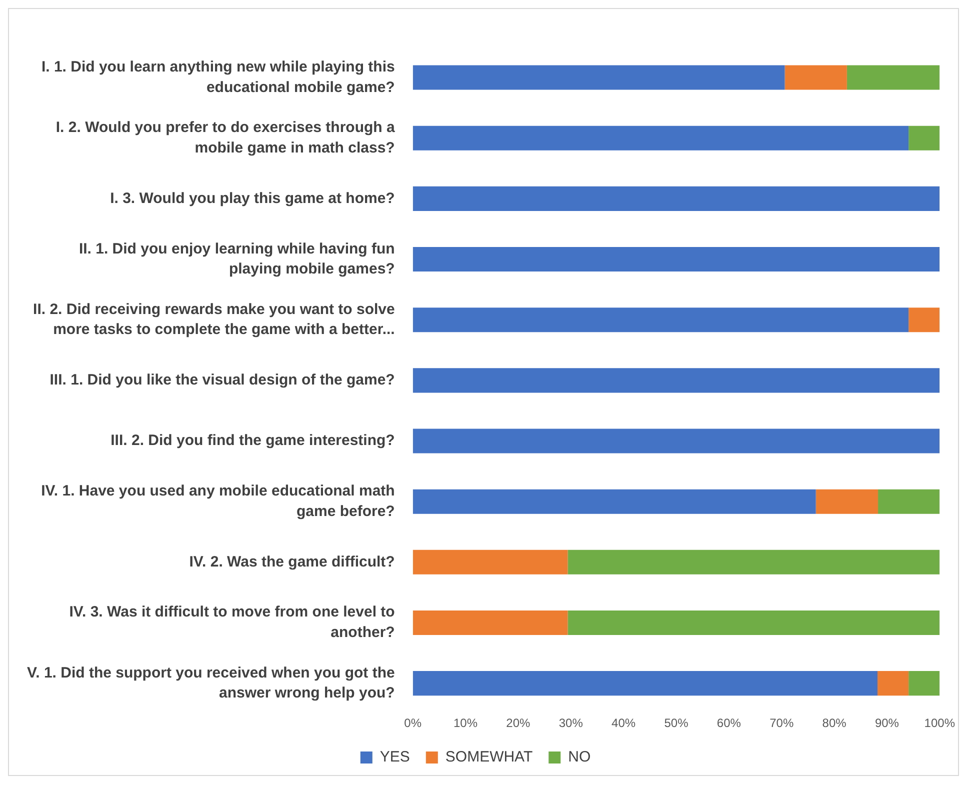 Image resolution: width=969 pixels, height=786 pixels. Describe the element at coordinates (292, 561) in the screenshot. I see `y-tick-label: IV. 2. Was the game difficult?` at that location.